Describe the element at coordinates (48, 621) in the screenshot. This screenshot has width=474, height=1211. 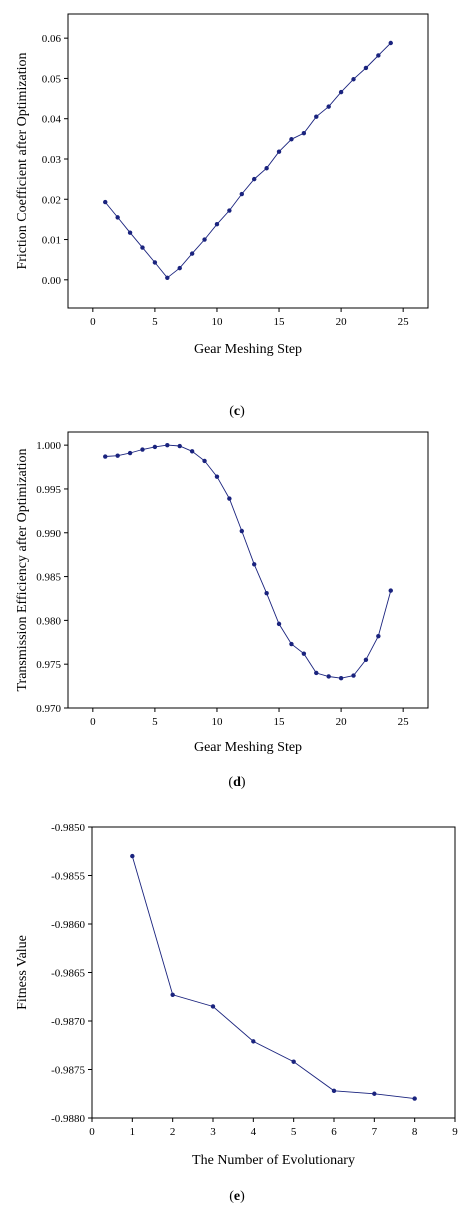
I see `y-tick-label: 0.980` at that location.